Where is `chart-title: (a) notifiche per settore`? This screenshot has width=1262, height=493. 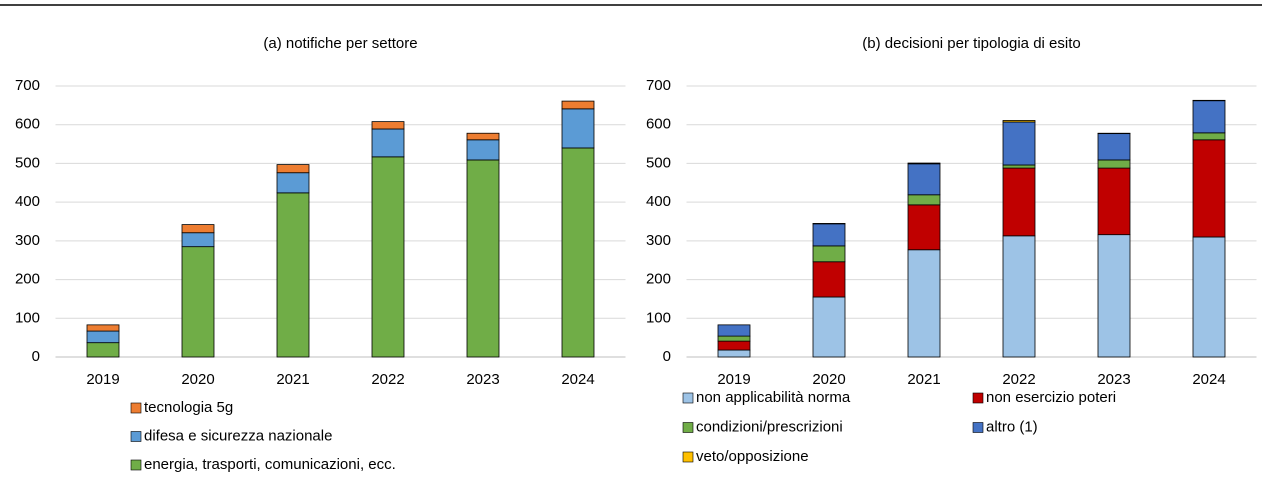
chart-title: (a) notifiche per settore is located at coordinates (340, 43).